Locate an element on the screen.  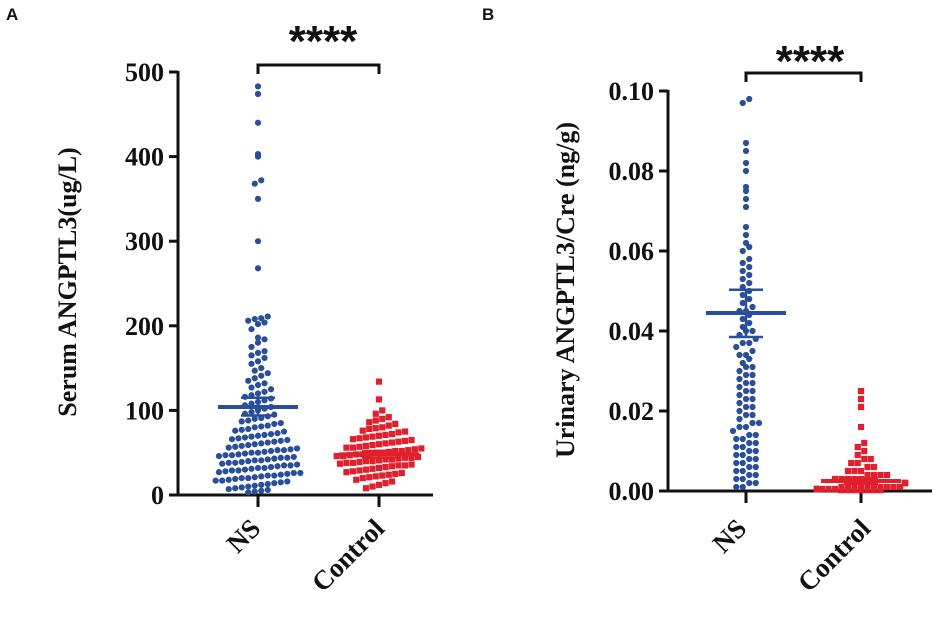
panel-letter-a: A is located at coordinates (12, 14).